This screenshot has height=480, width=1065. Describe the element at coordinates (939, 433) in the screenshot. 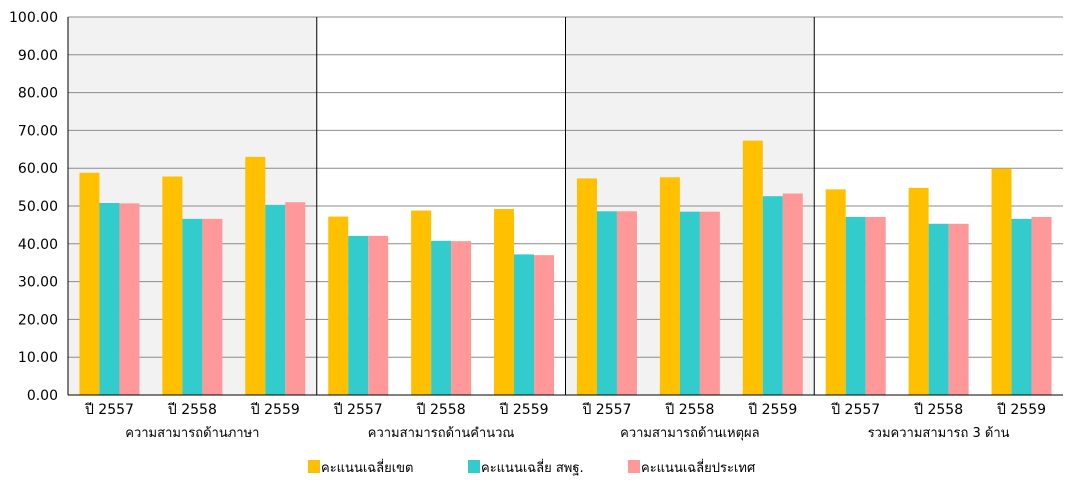

I see `x-group-label: รวมความสามารถ 3 ด้าน` at that location.